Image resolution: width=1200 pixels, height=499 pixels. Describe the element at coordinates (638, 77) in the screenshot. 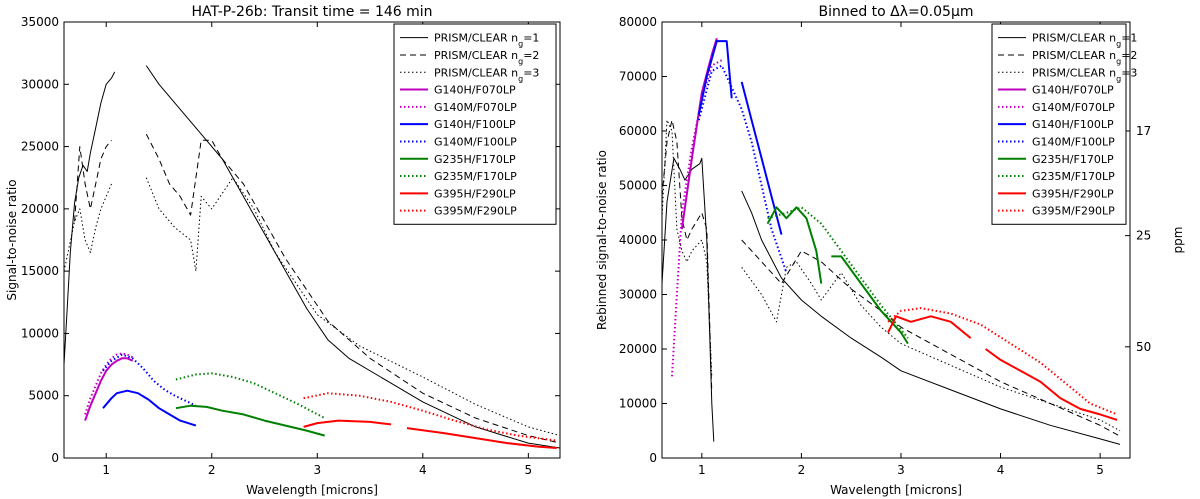

I see `y-tick-label: 70000` at that location.